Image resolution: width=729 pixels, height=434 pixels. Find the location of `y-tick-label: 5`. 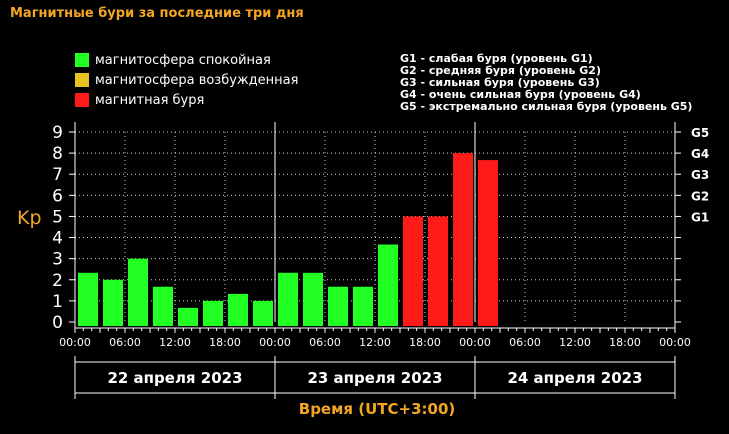

y-tick-label: 5 is located at coordinates (57, 217).